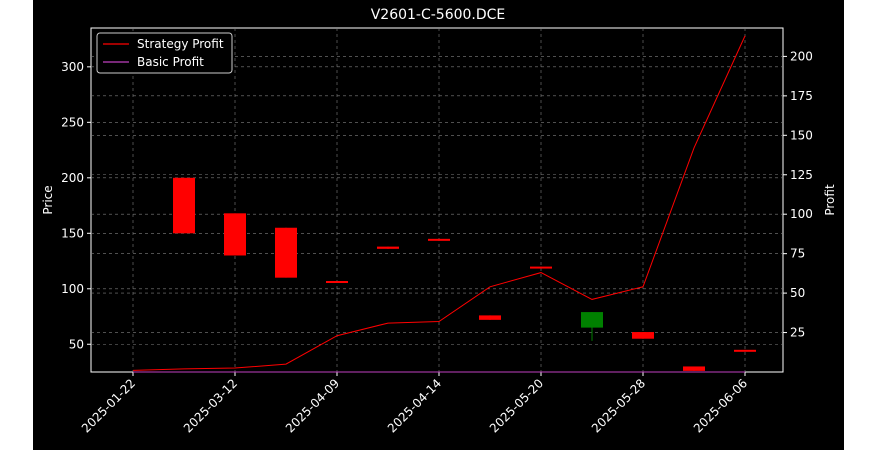  Describe the element at coordinates (801, 96) in the screenshot. I see `y-right-tick-label: 175` at that location.